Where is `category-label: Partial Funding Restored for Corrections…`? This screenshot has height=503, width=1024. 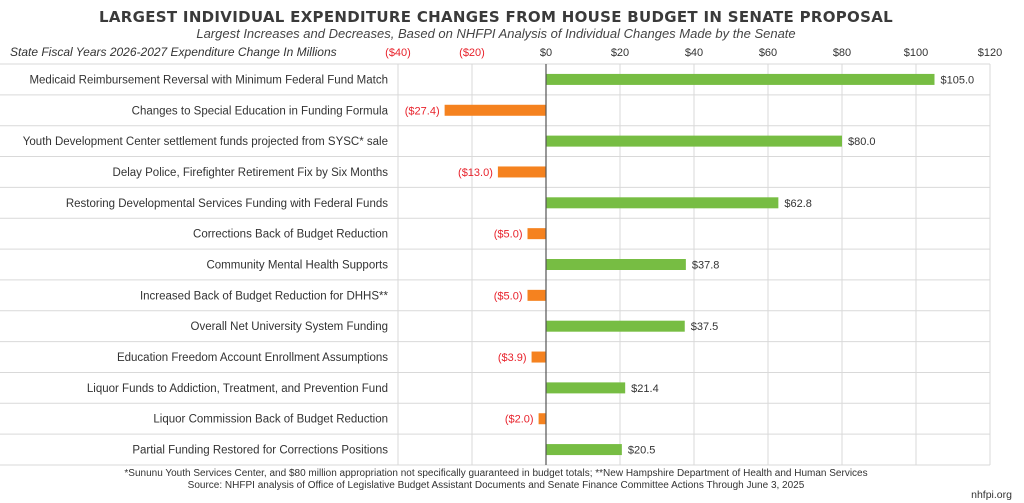
category-label: Partial Funding Restored for Corrections… is located at coordinates (260, 451).